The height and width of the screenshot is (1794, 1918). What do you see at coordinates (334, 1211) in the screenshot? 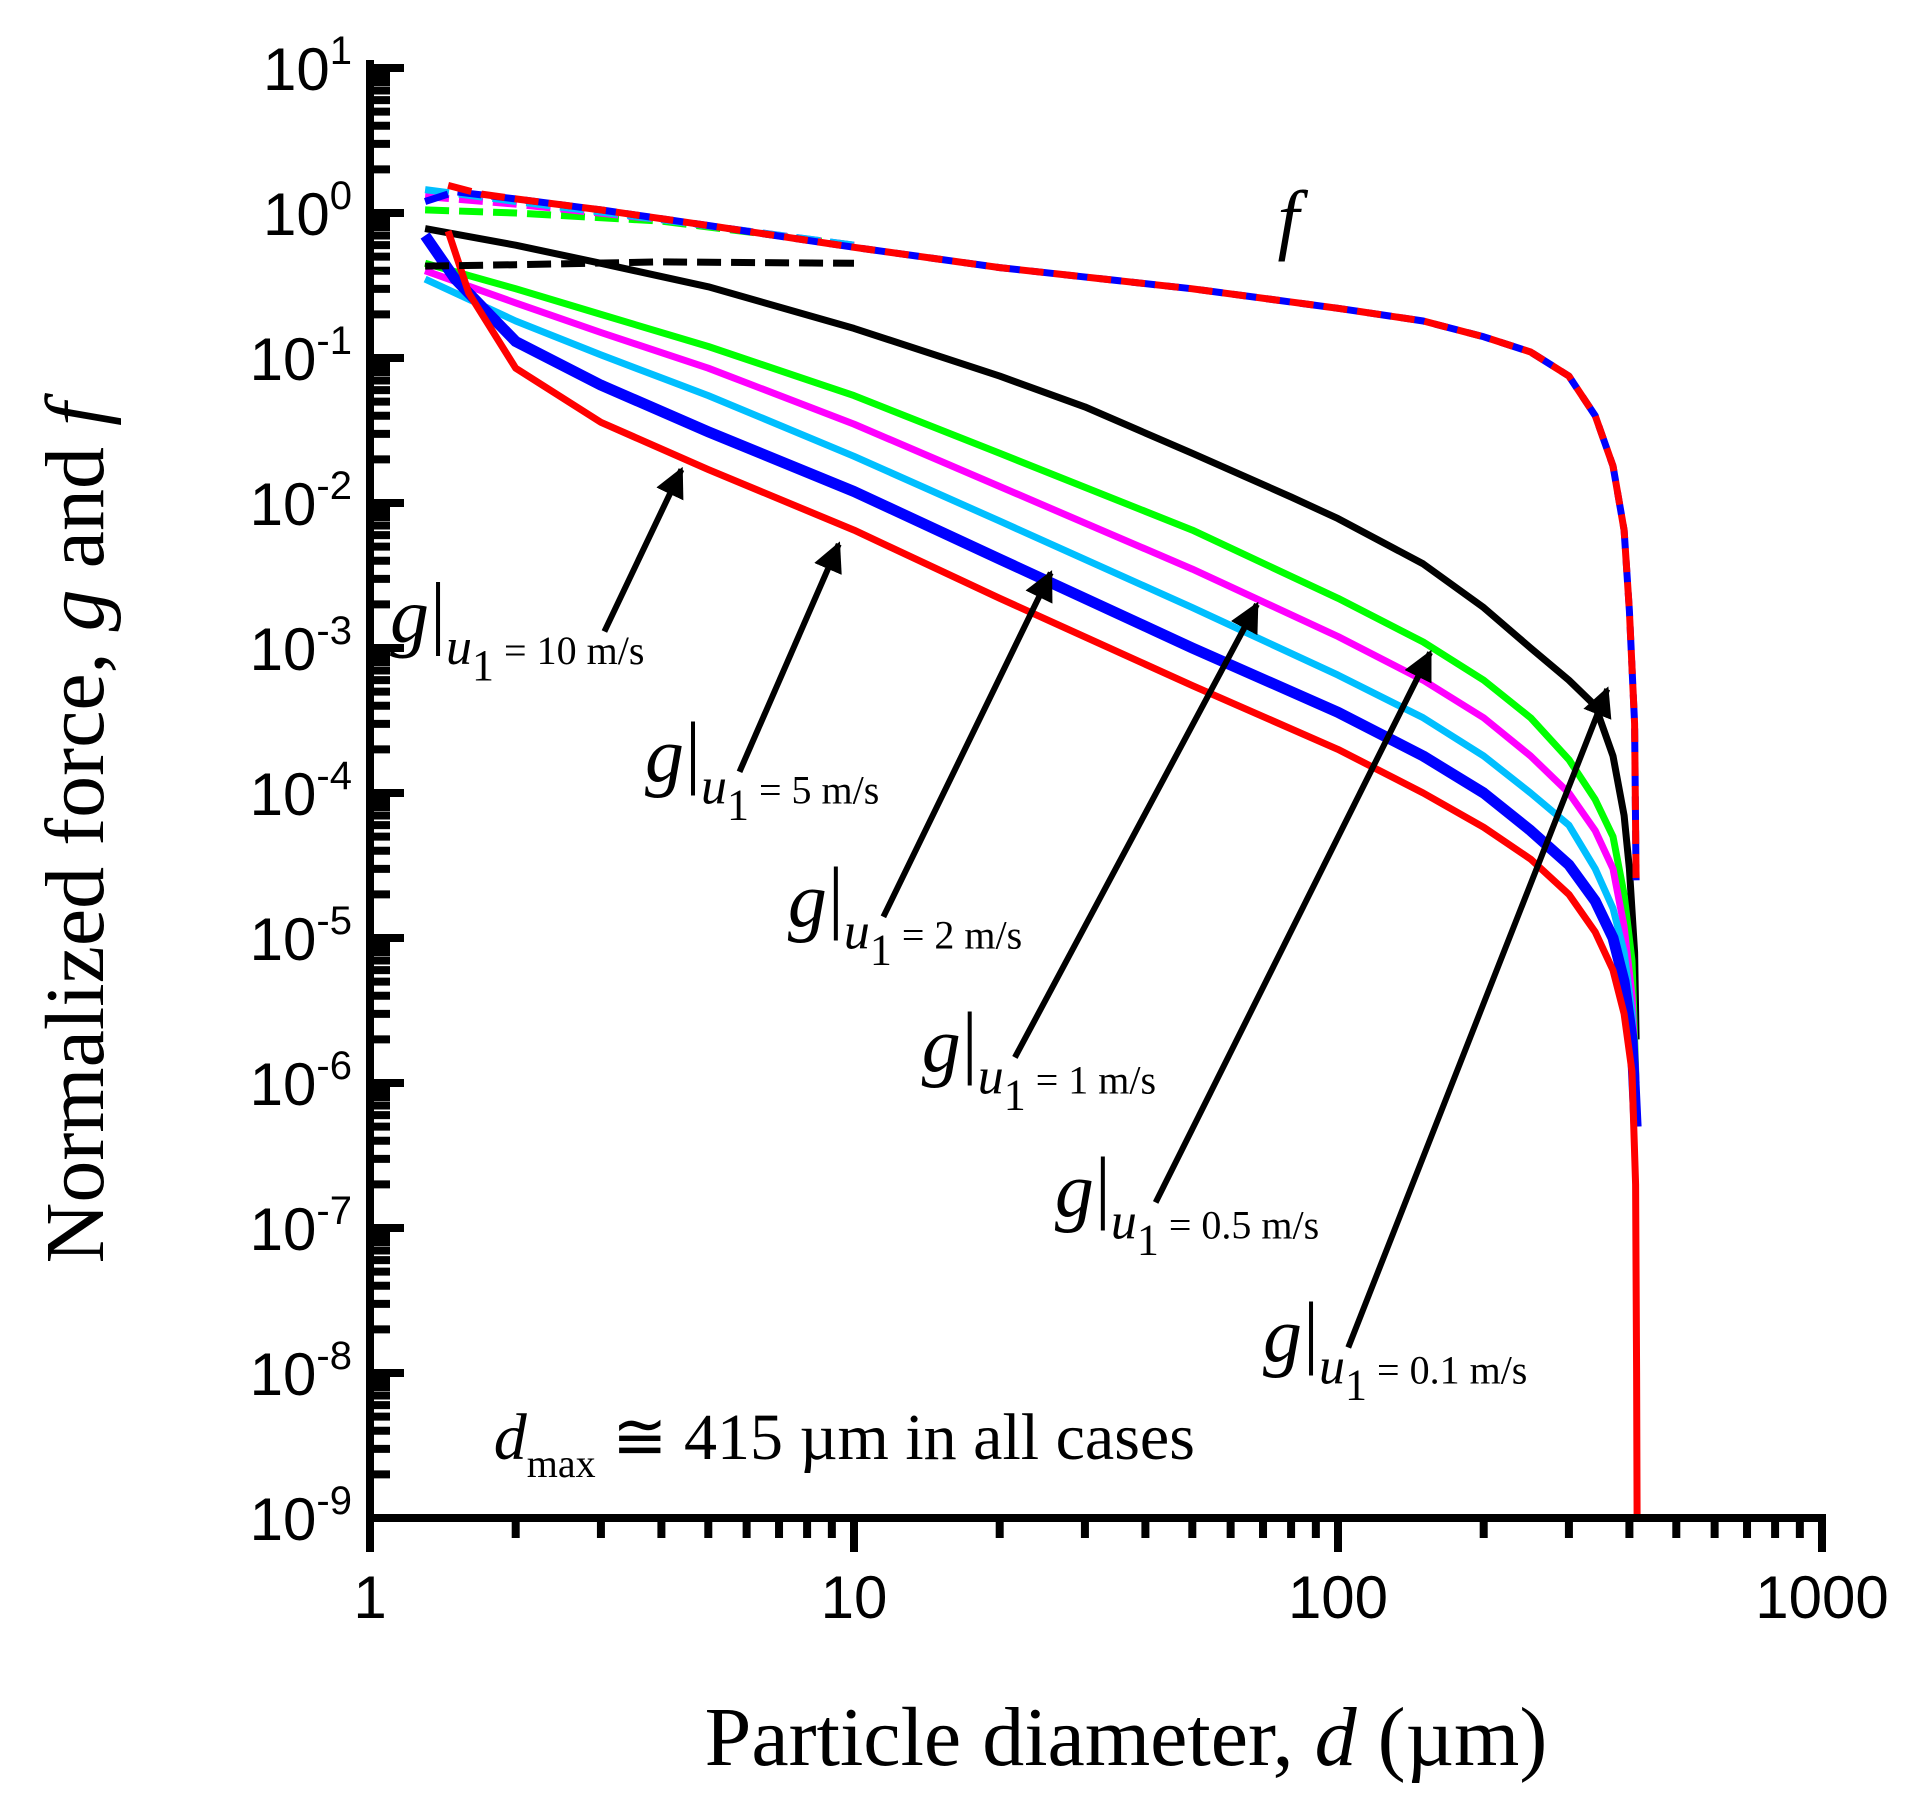
I see `y-tick-exponent: -7` at bounding box center [334, 1211].